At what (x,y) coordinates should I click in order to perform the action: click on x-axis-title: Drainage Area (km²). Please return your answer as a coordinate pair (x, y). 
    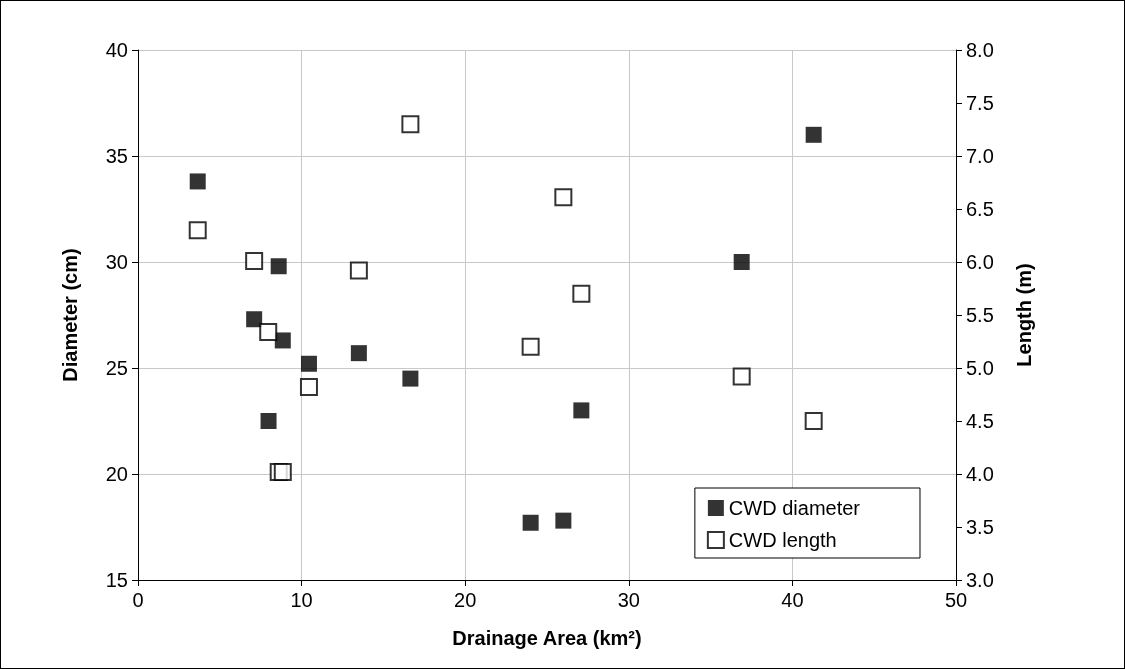
    Looking at the image, I should click on (547, 638).